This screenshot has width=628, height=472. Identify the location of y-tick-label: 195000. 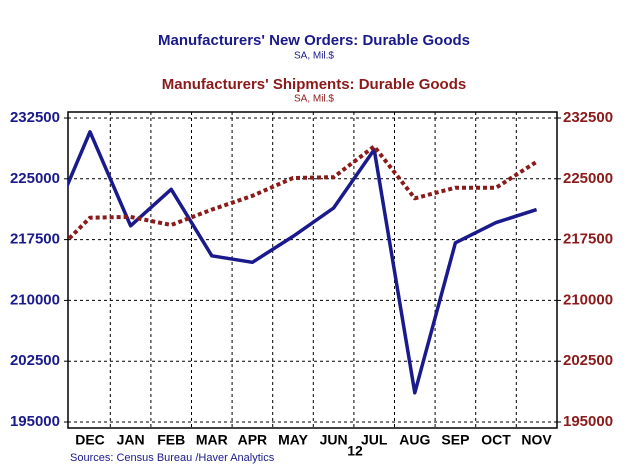
(35, 421).